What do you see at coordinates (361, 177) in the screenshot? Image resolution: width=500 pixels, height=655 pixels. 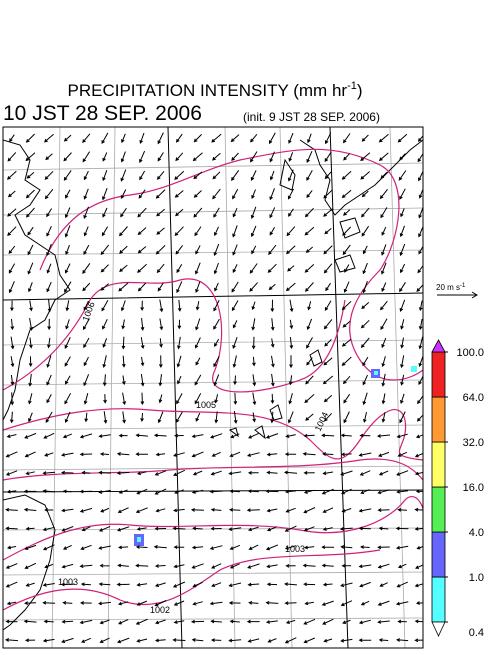 I see `coast-japan` at bounding box center [361, 177].